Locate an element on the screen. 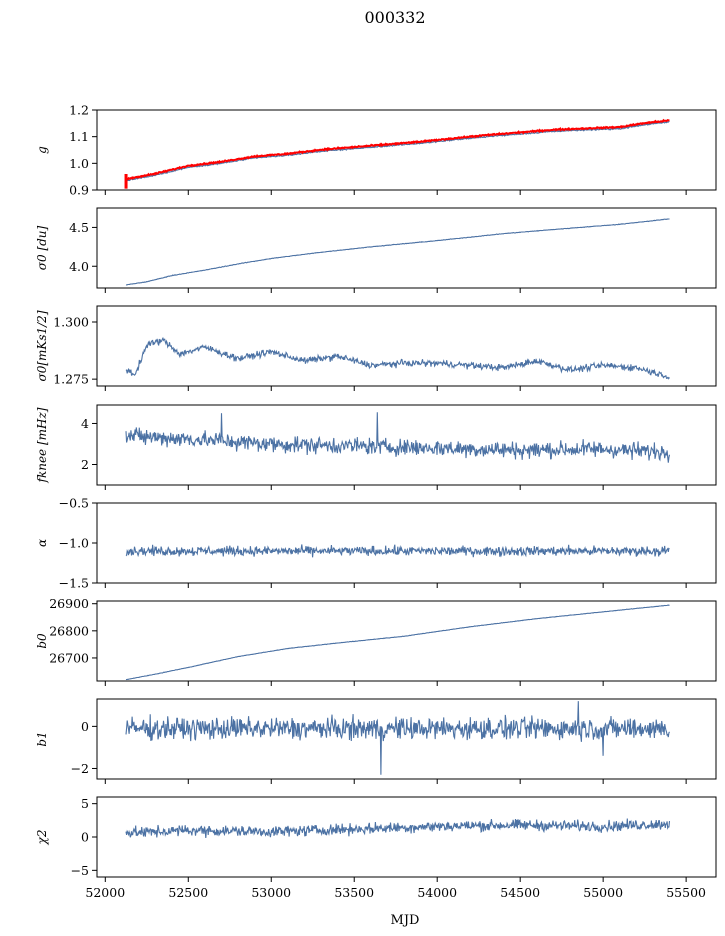  panel-2: 4.0 4.5 σ0 [du] is located at coordinates (376, 250).